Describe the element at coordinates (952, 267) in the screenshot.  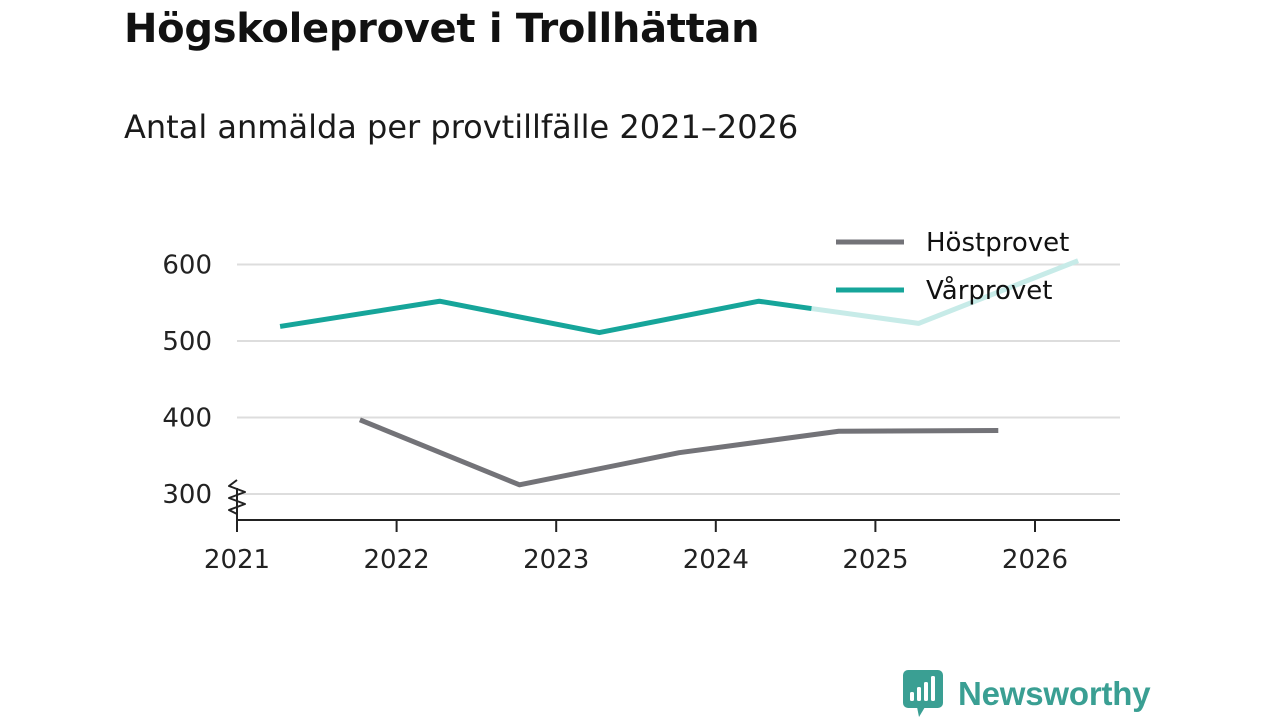
I see `legend: Höstprovet Vårprovet` at that location.